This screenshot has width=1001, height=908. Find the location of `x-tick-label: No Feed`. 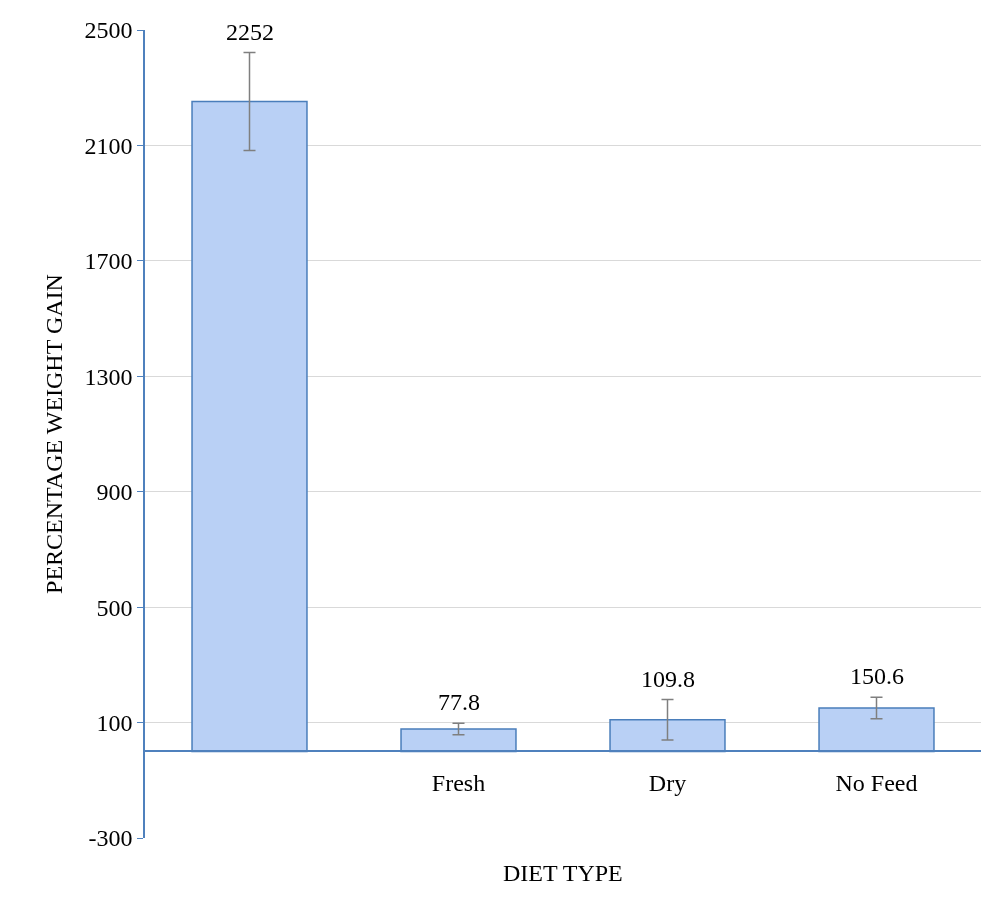

x-tick-label: No Feed is located at coordinates (876, 782).